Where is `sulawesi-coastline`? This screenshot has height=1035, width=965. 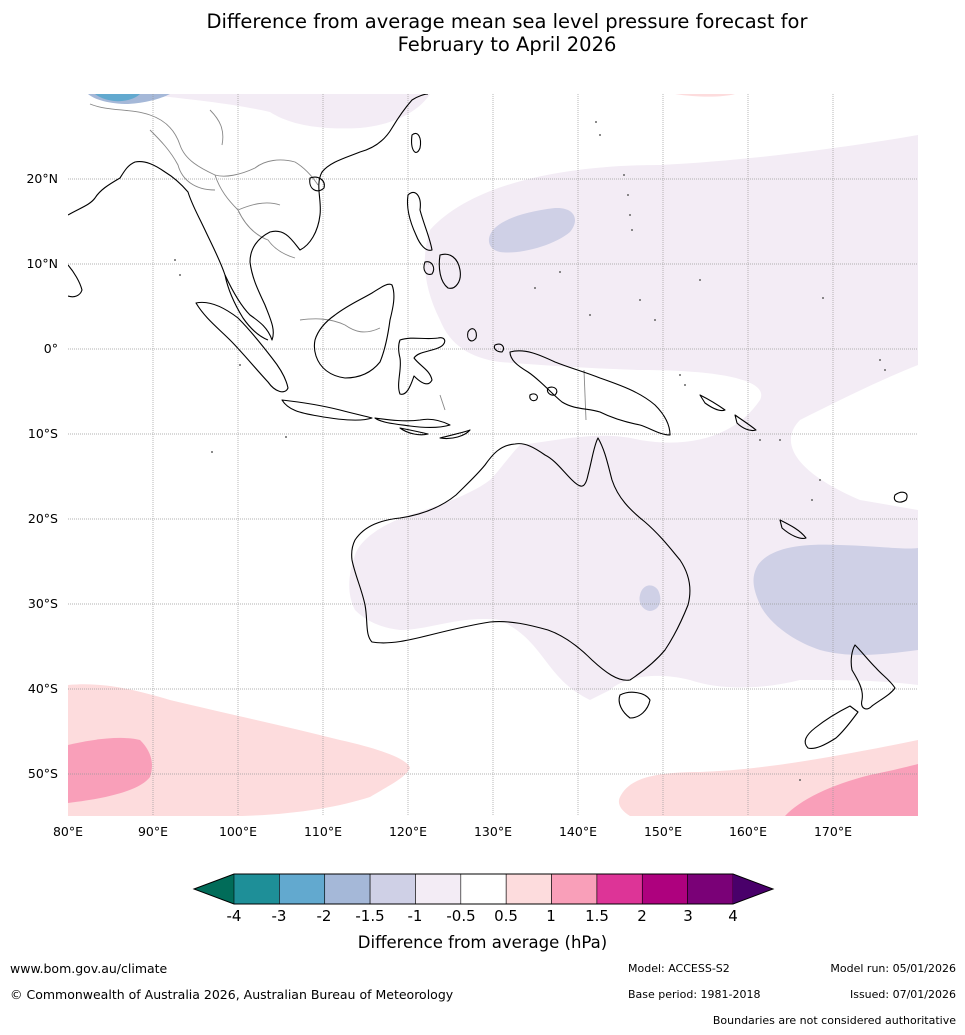 sulawesi-coastline is located at coordinates (421, 366).